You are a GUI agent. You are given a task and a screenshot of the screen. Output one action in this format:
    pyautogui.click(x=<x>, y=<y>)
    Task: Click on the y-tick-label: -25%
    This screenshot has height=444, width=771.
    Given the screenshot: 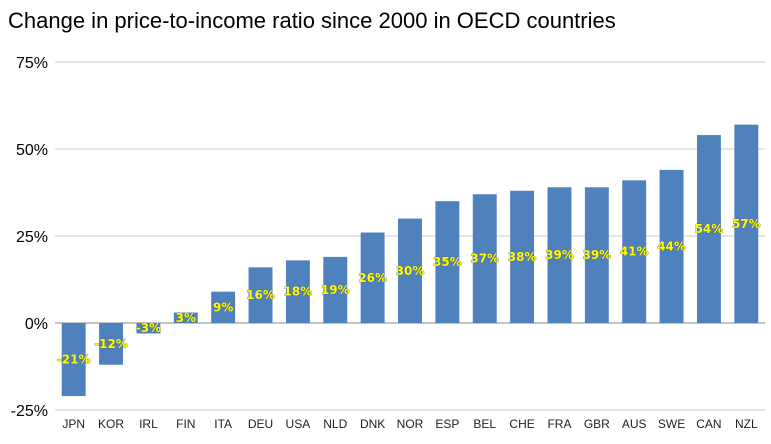 What is the action you would take?
    pyautogui.click(x=29, y=411)
    